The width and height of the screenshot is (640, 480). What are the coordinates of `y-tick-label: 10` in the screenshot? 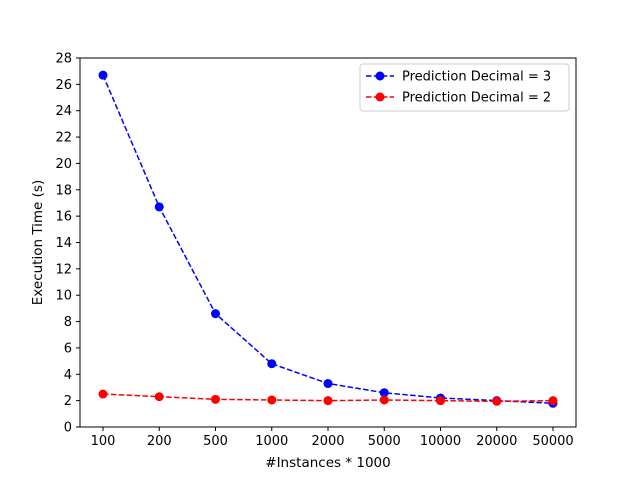 It's located at (63, 296).